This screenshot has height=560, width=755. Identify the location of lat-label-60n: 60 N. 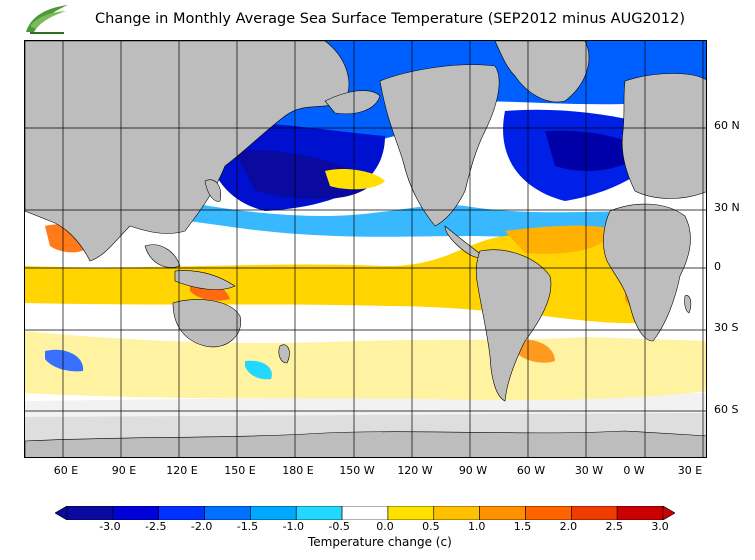
(727, 125).